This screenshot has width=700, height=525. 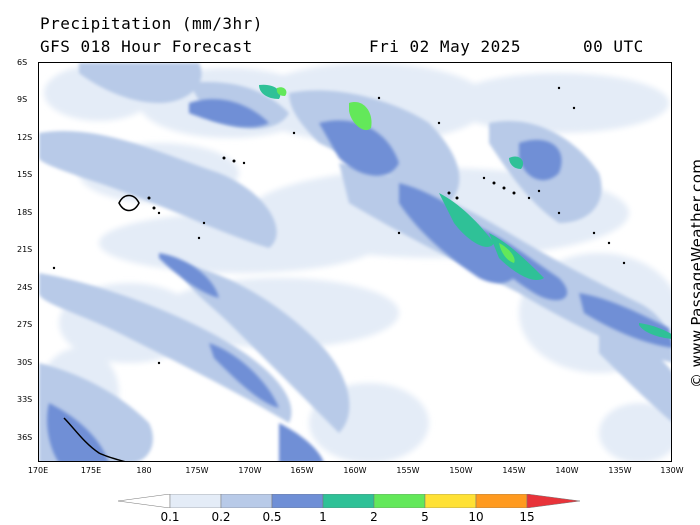 What do you see at coordinates (25, 362) in the screenshot?
I see `lat-label-30s: 30S` at bounding box center [25, 362].